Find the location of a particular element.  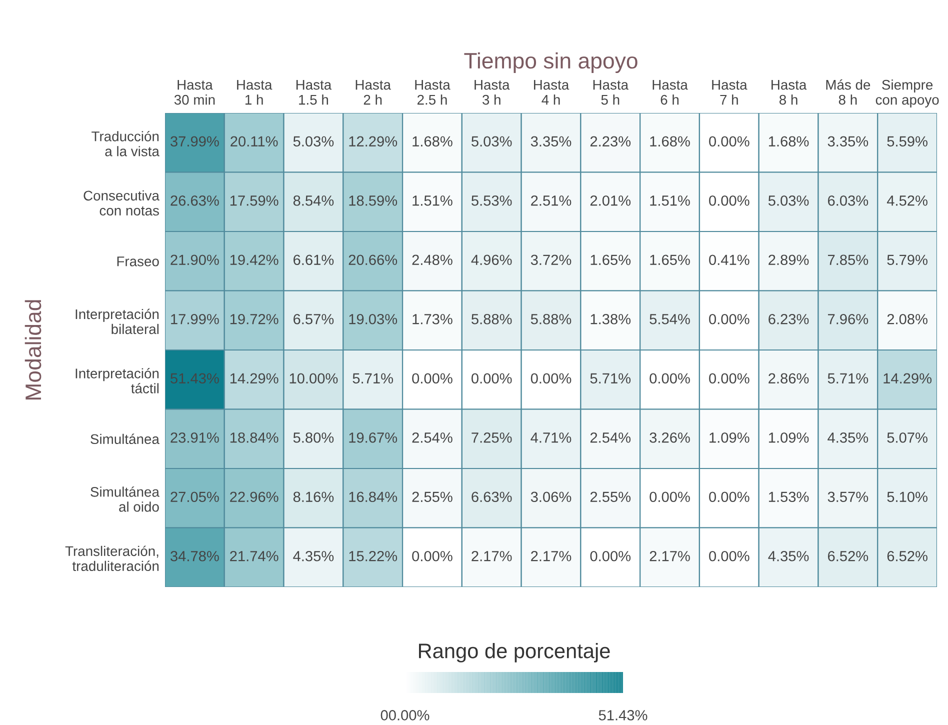

data-label: 19.42% is located at coordinates (254, 260).